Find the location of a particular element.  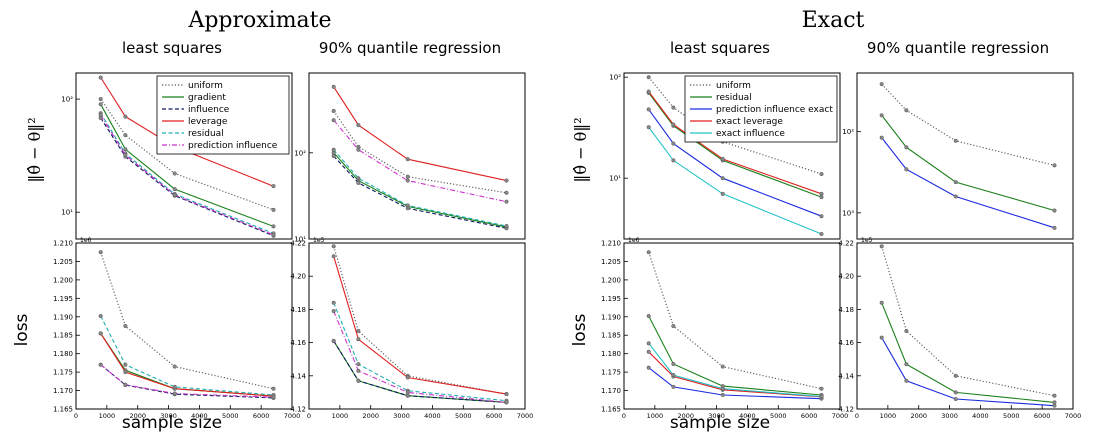

legend-label: residual is located at coordinates (734, 98).